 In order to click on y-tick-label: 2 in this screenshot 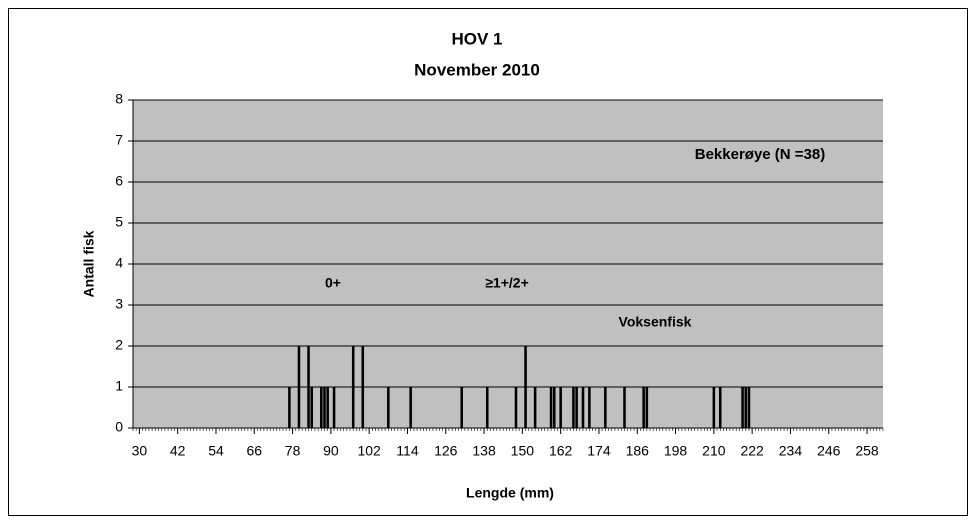, I will do `click(119, 345)`.